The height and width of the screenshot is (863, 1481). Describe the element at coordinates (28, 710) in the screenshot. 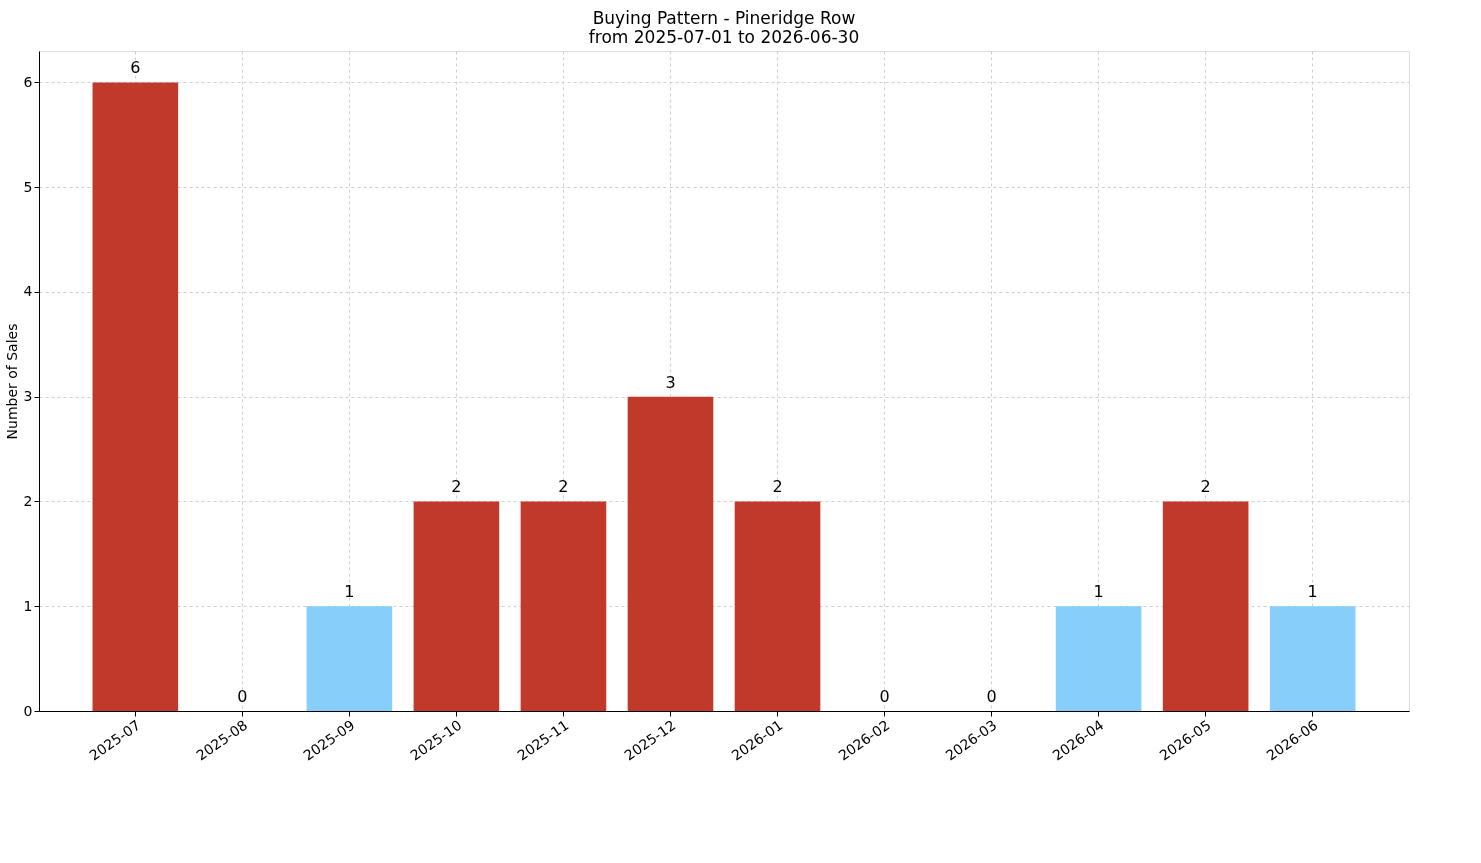

I see `y-tick-label: 0` at that location.